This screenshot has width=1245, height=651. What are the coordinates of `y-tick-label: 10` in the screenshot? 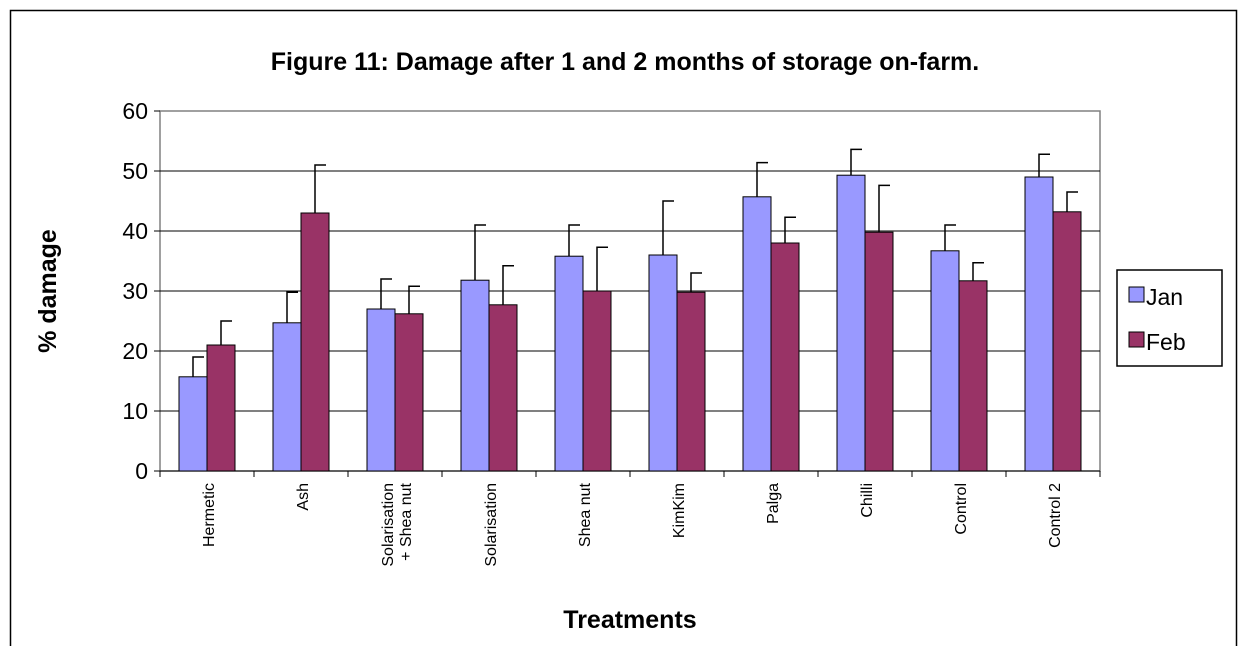 It's located at (135, 411).